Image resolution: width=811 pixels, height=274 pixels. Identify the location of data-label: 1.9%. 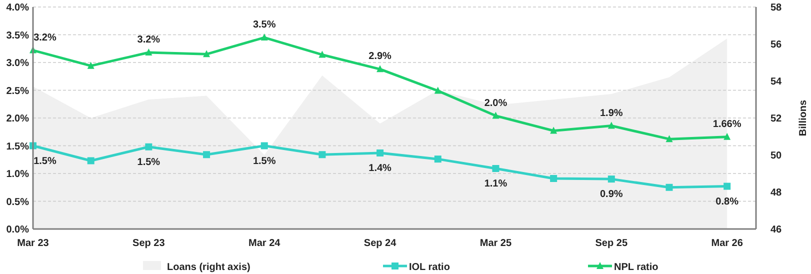
(611, 113).